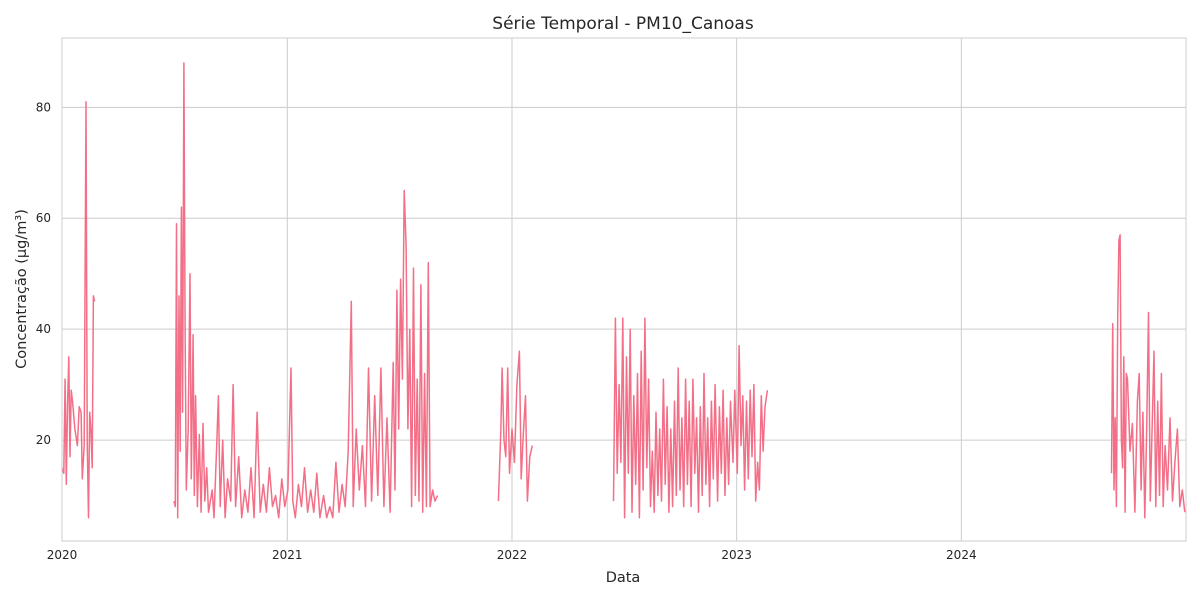  What do you see at coordinates (623, 24) in the screenshot?
I see `chart-title: Série Temporal - PM10_Canoas` at bounding box center [623, 24].